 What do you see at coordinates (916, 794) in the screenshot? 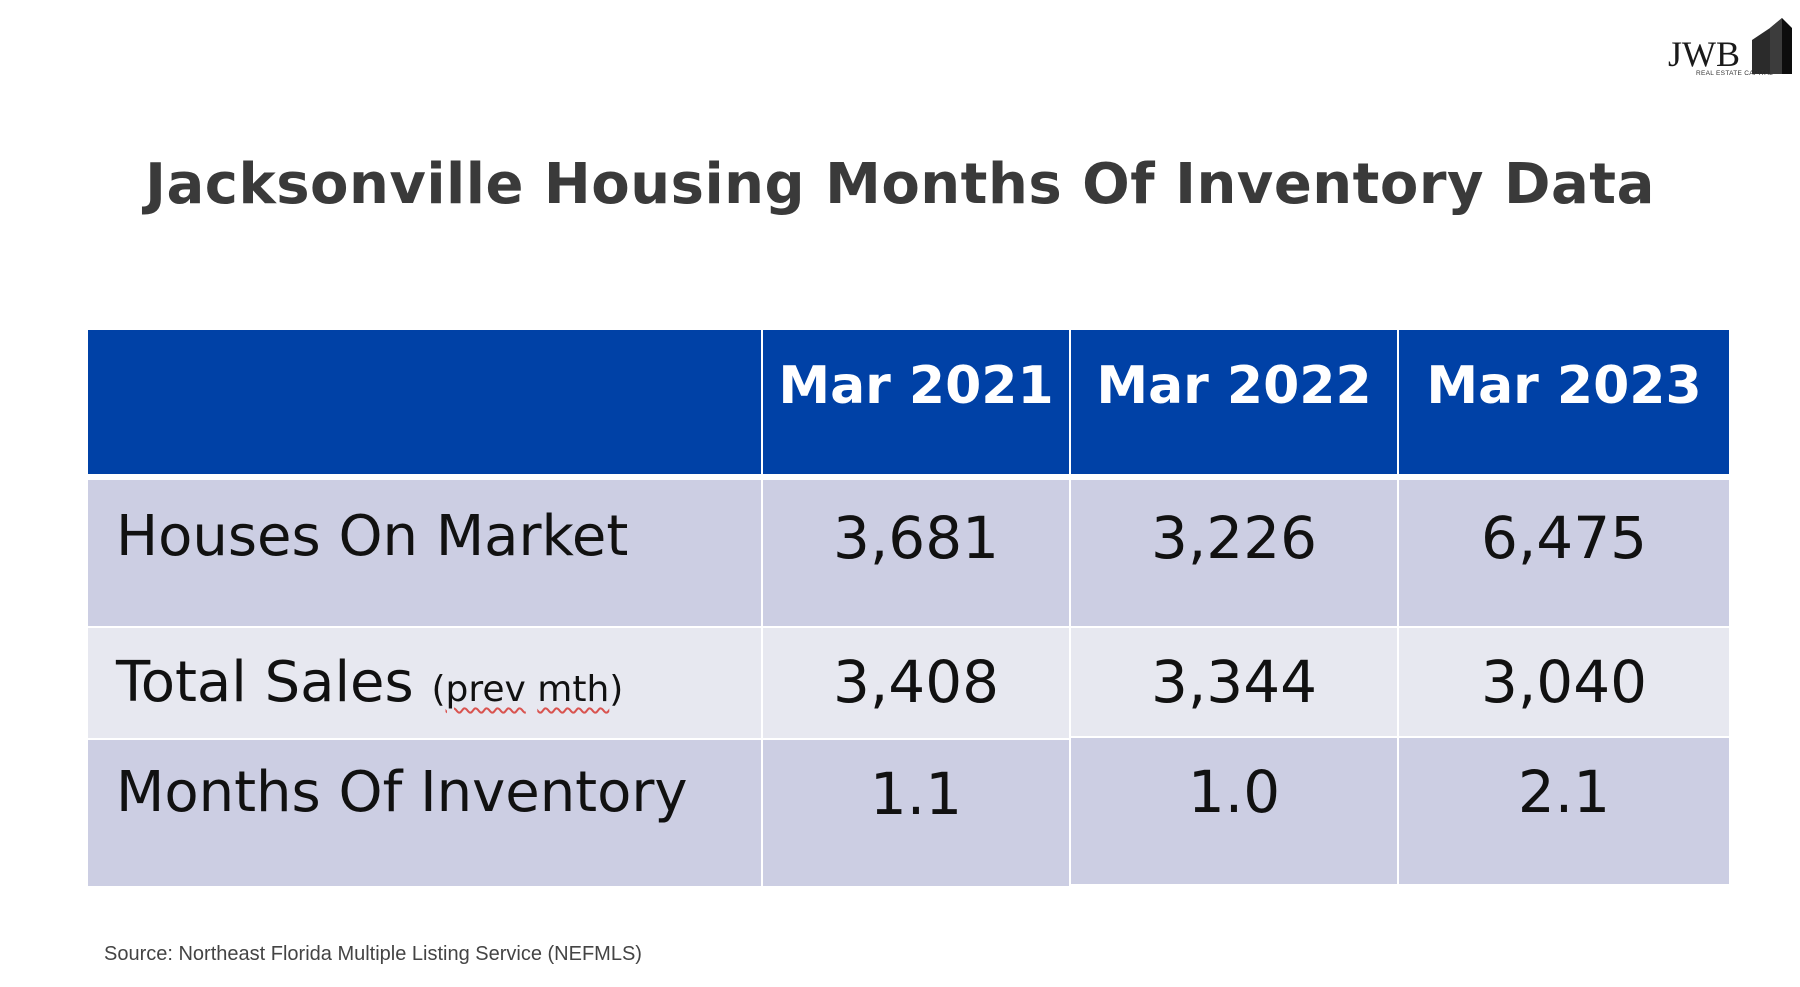
I see `cell-value: 1.1` at bounding box center [916, 794].